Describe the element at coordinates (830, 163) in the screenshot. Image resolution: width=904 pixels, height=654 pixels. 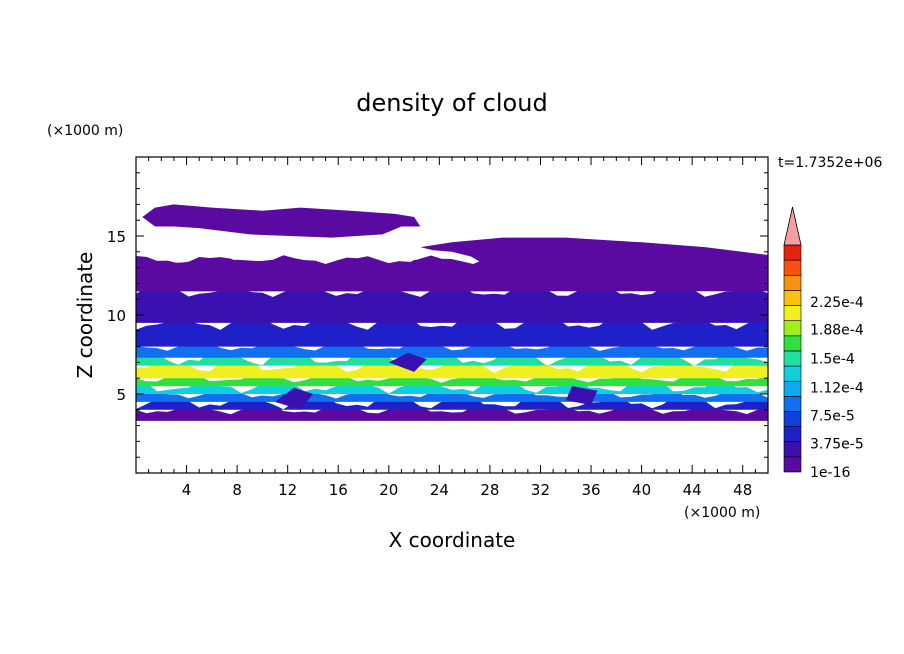
I see `time-label: t=1.7352e+06` at that location.